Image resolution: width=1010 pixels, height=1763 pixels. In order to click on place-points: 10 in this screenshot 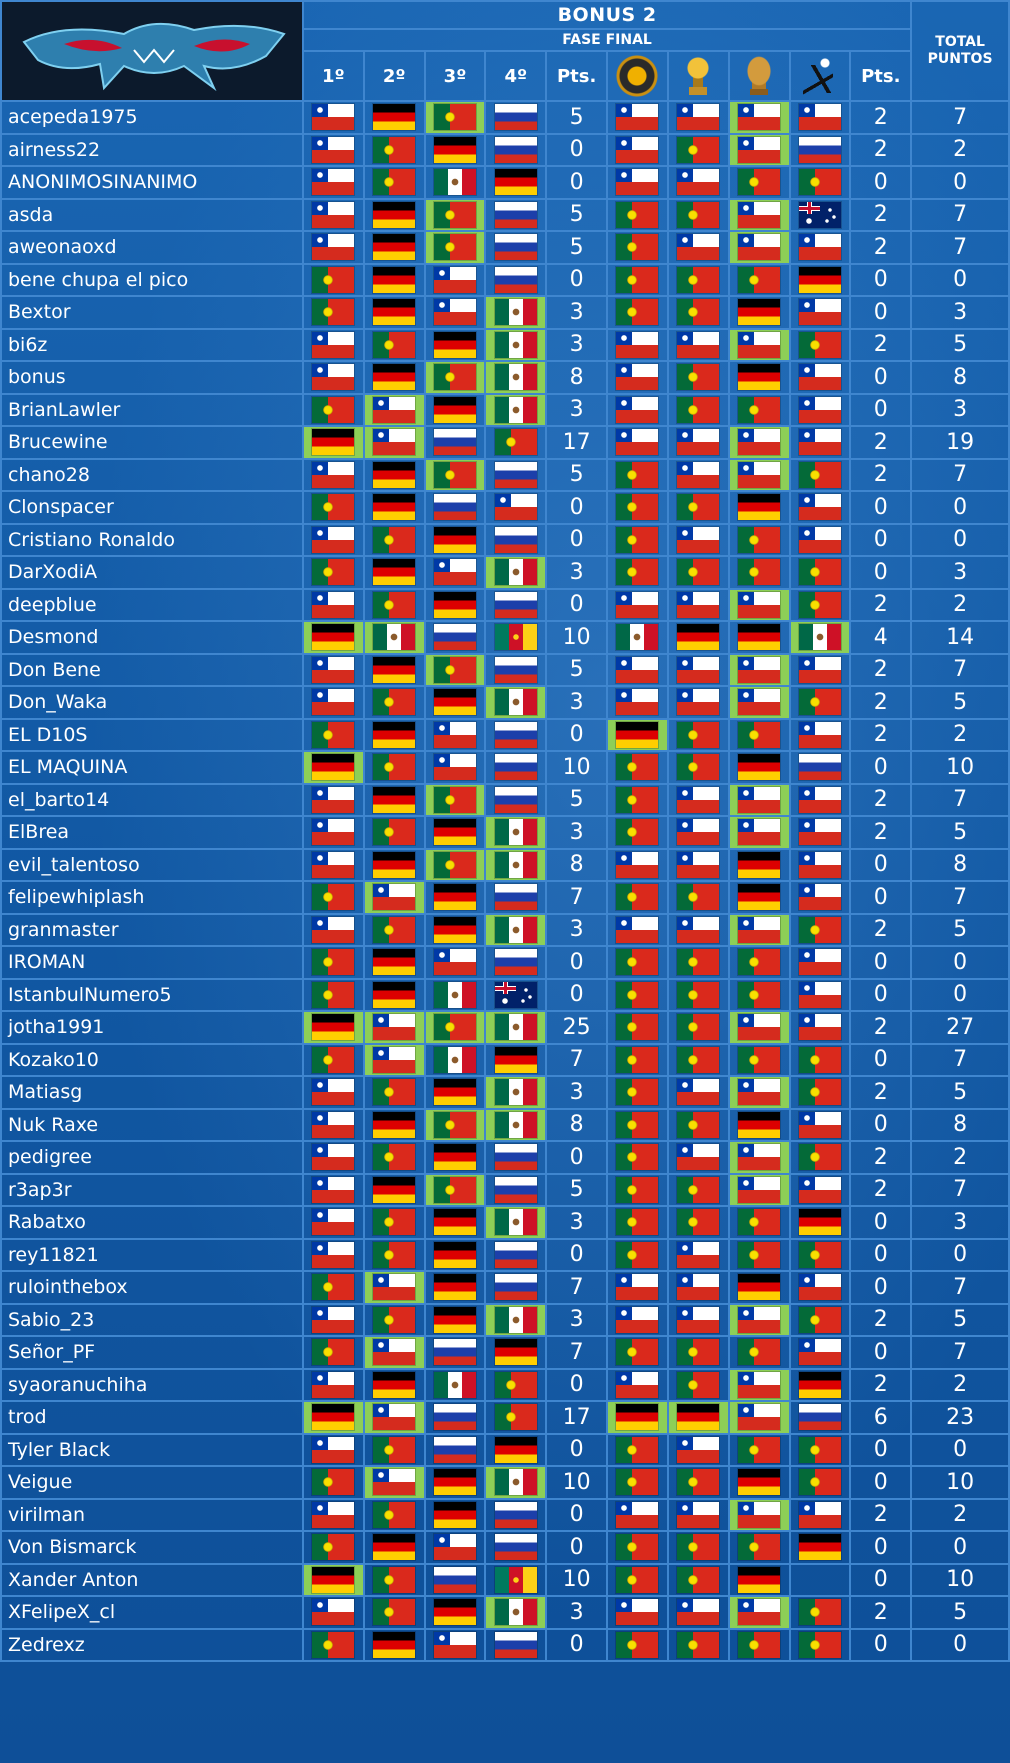, I will do `click(577, 1579)`.